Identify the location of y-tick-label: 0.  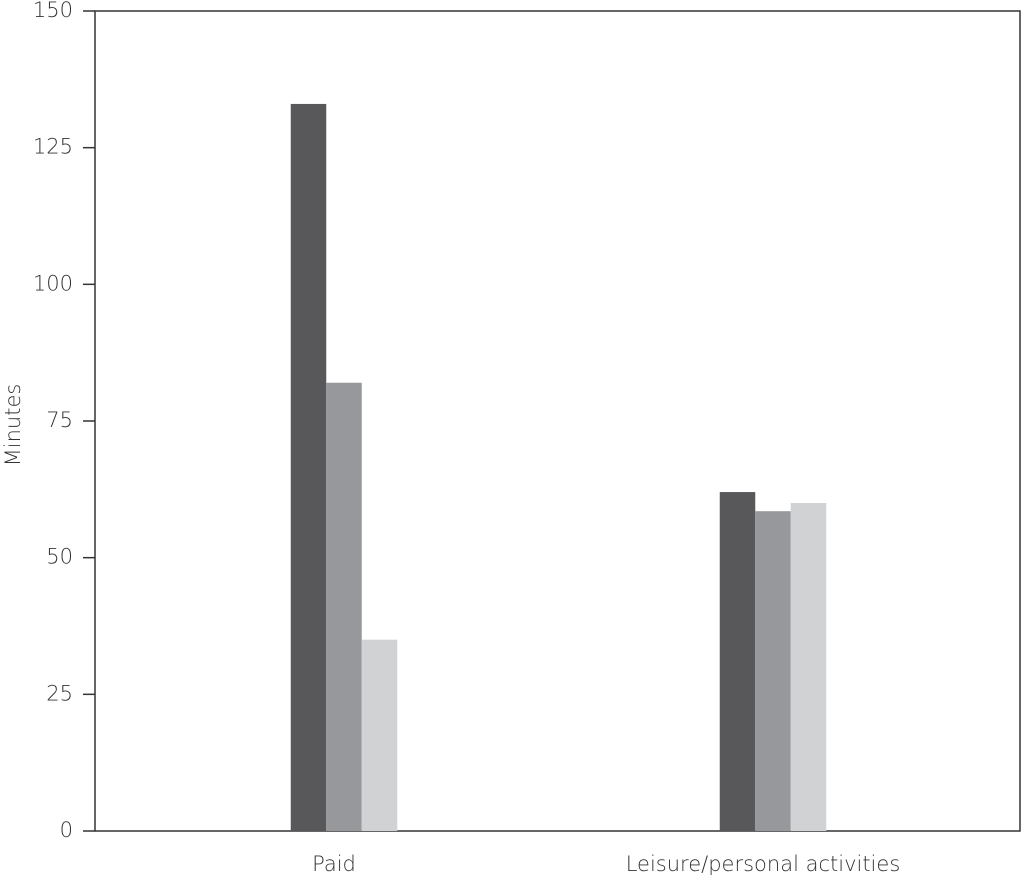
(66, 830).